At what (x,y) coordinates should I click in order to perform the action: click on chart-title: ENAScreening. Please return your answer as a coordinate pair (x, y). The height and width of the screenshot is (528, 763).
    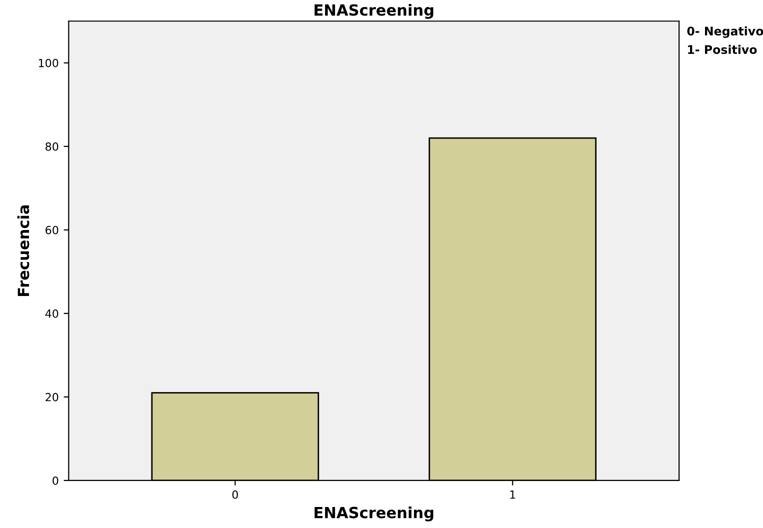
    Looking at the image, I should click on (374, 11).